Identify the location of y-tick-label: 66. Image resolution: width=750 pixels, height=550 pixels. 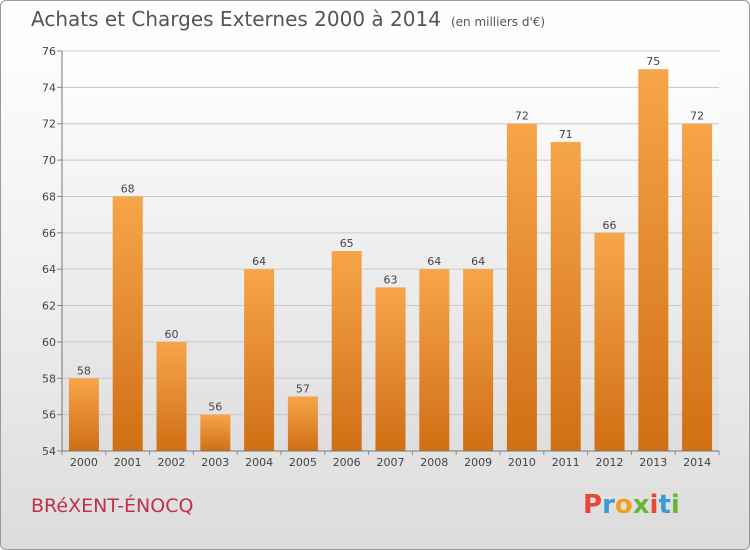
(49, 233).